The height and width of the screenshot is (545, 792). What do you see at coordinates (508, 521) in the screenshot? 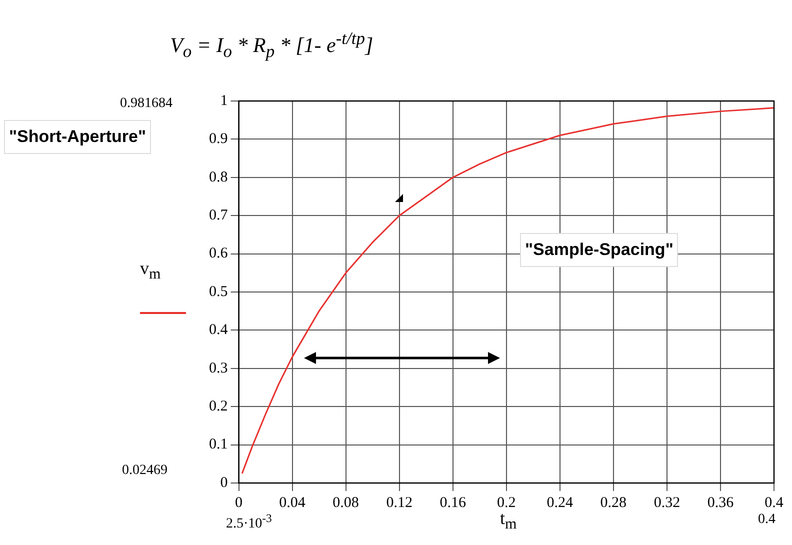
I see `x-axis-title: t$_{m}$` at bounding box center [508, 521].